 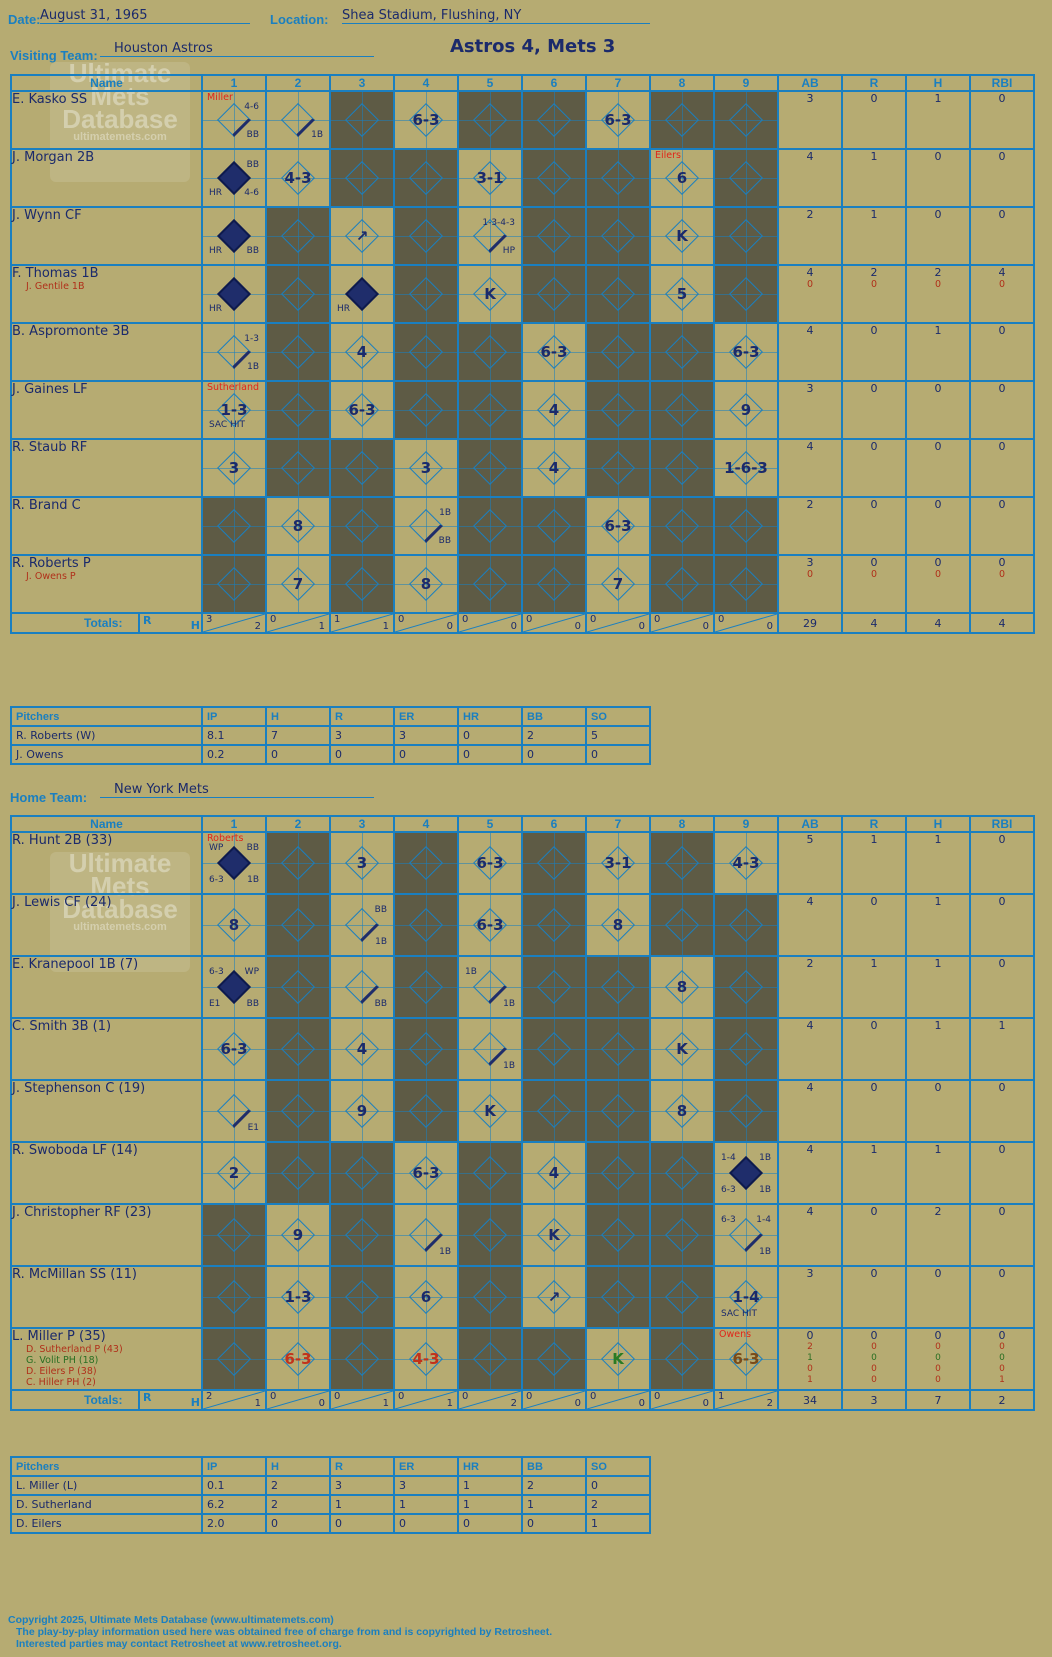 I want to click on inning-cell: 1-4 1B 6-3 1B, so click(x=746, y=1173).